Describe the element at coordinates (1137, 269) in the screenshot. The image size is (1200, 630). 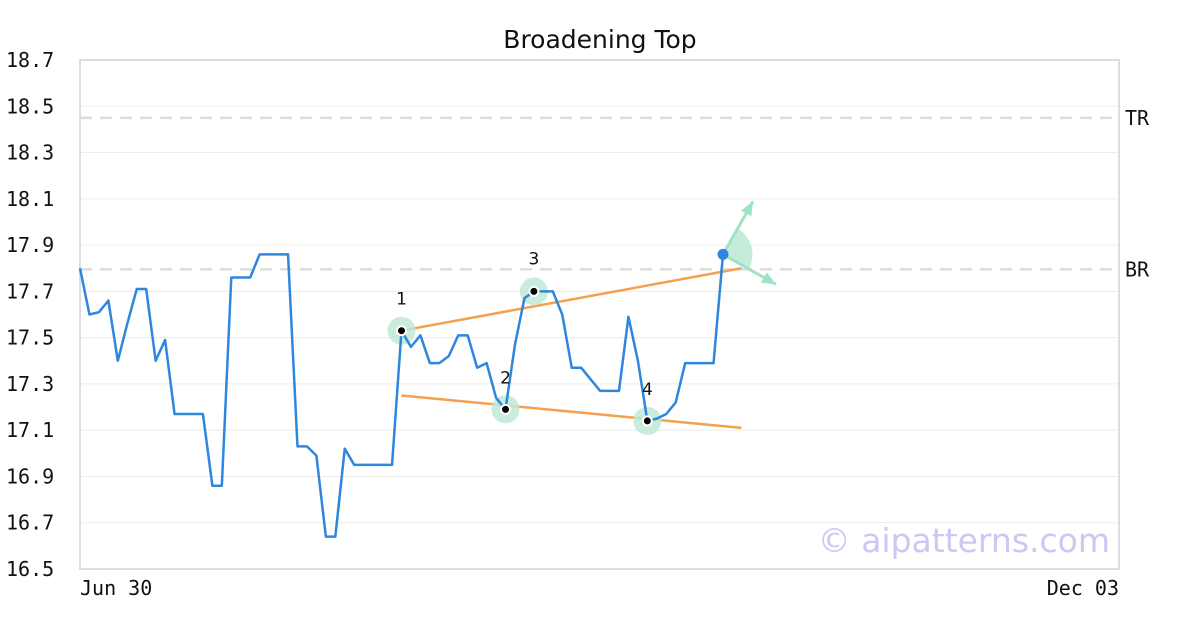
I see `reference-label-br: BR` at that location.